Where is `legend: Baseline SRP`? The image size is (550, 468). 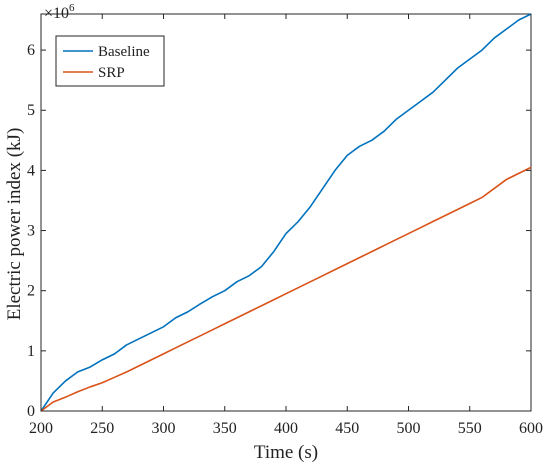 legend: Baseline SRP is located at coordinates (110, 61).